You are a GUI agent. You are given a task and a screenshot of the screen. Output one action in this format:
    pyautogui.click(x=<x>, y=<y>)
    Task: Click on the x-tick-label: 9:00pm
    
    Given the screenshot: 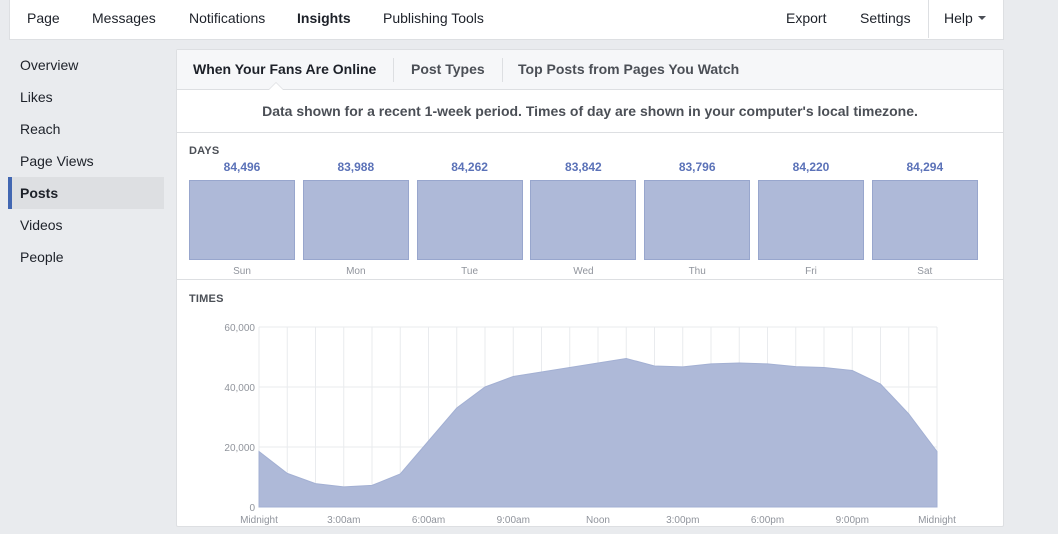 What is the action you would take?
    pyautogui.click(x=852, y=520)
    